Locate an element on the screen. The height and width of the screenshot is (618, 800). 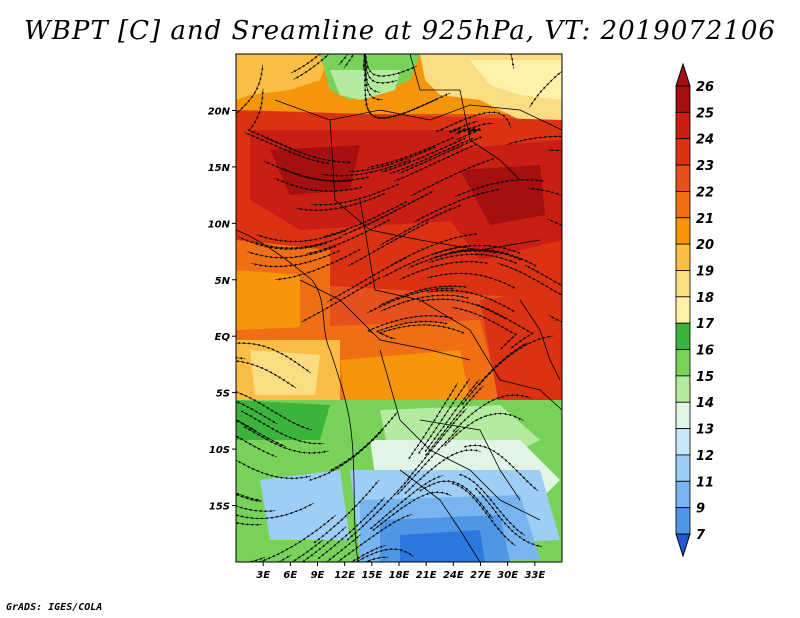
colorbar-label: 17 is located at coordinates (705, 324).